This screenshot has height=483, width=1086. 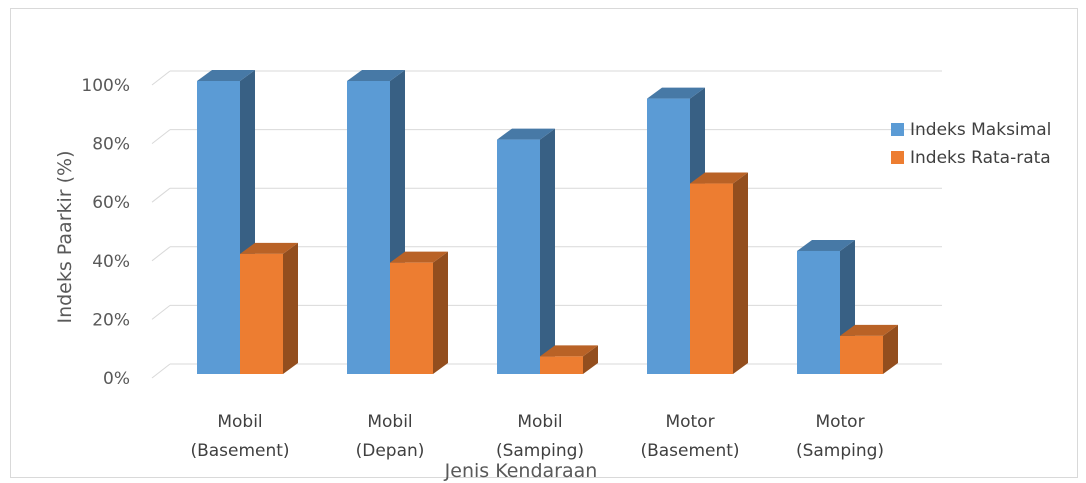 What do you see at coordinates (65, 236) in the screenshot?
I see `y-axis-title: Indeks Paarkir (%)` at bounding box center [65, 236].